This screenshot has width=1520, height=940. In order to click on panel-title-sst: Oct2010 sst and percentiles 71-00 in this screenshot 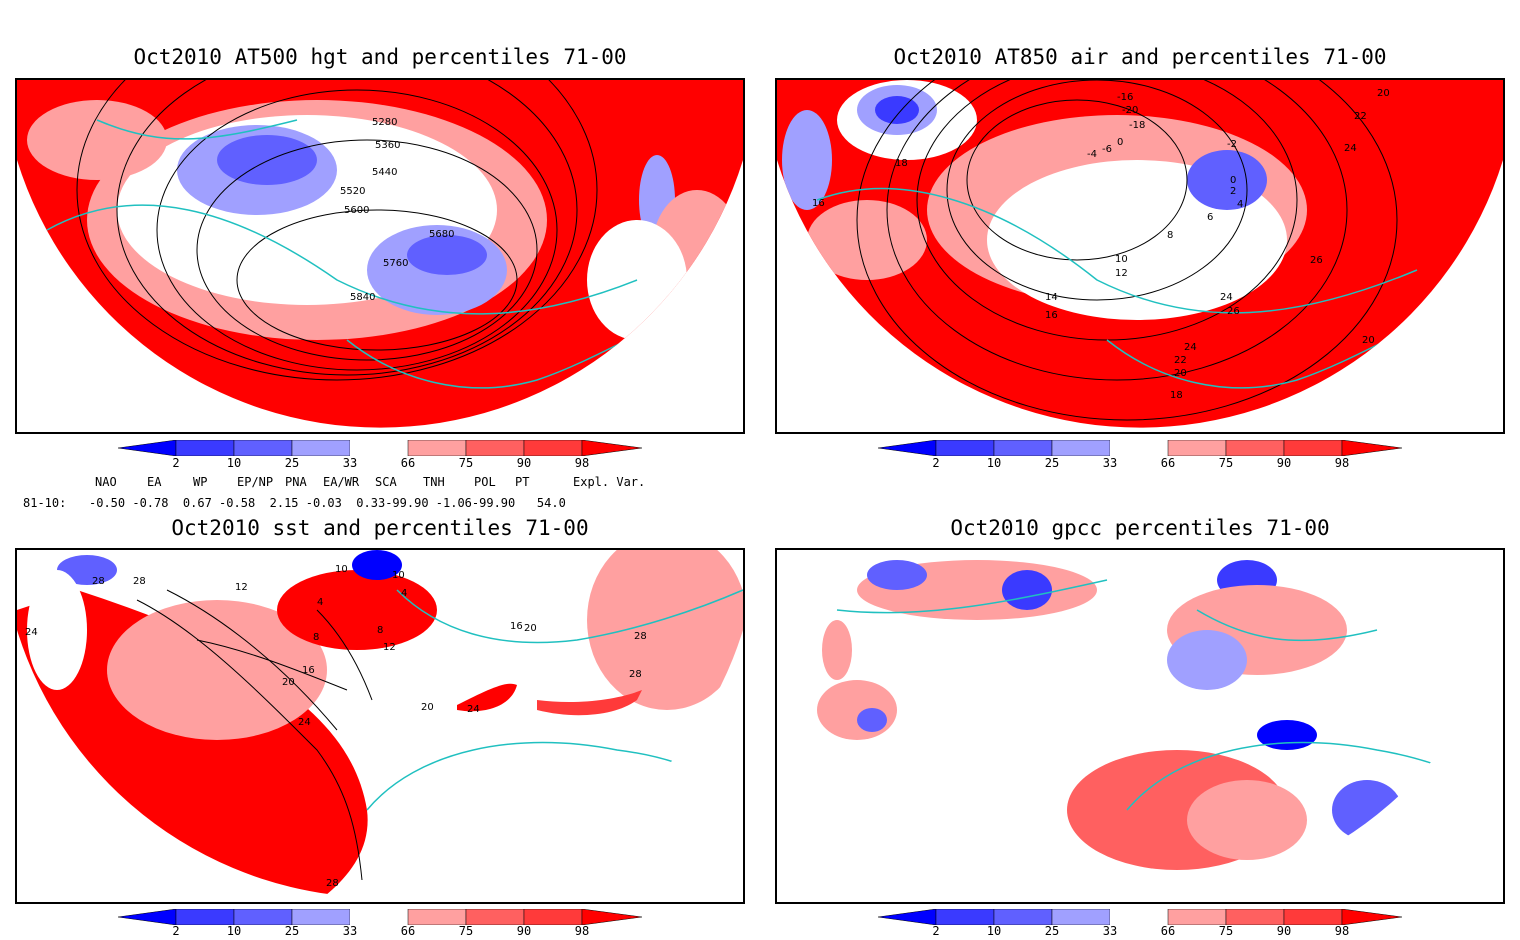, I will do `click(380, 528)`.